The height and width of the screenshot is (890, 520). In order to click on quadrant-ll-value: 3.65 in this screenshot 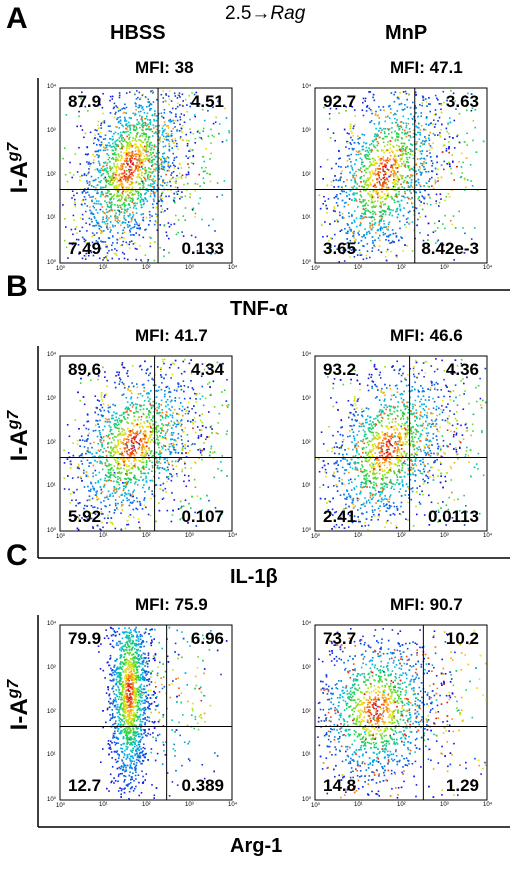, I will do `click(340, 248)`.